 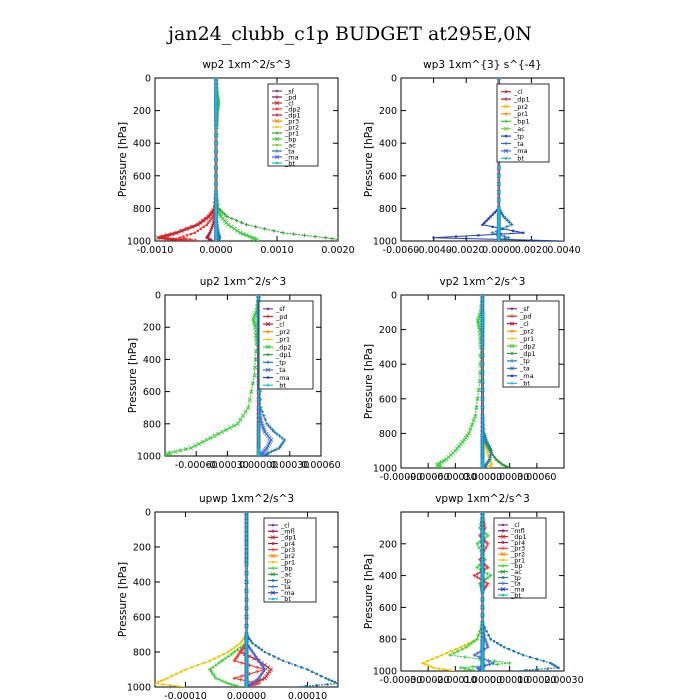 What do you see at coordinates (536, 680) in the screenshot?
I see `x-tick-label: 0.00020` at bounding box center [536, 680].